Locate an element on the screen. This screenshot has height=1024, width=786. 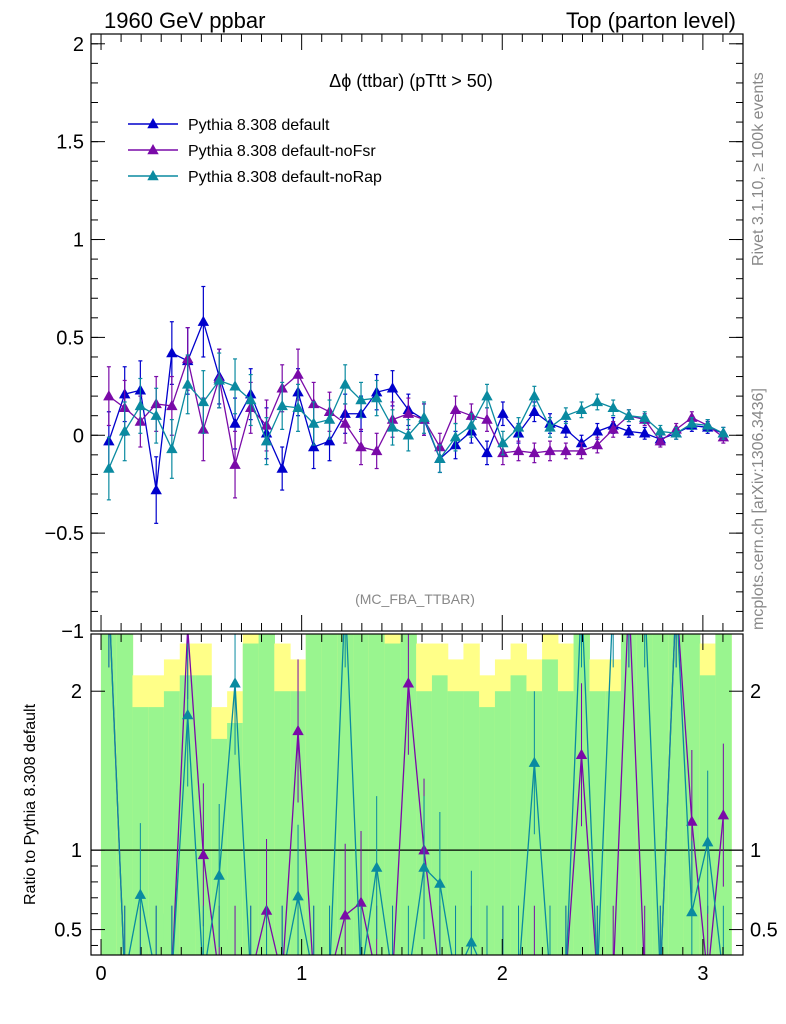
chart-title: Δϕ (ttbar) (pTtt > 50) is located at coordinates (411, 81).